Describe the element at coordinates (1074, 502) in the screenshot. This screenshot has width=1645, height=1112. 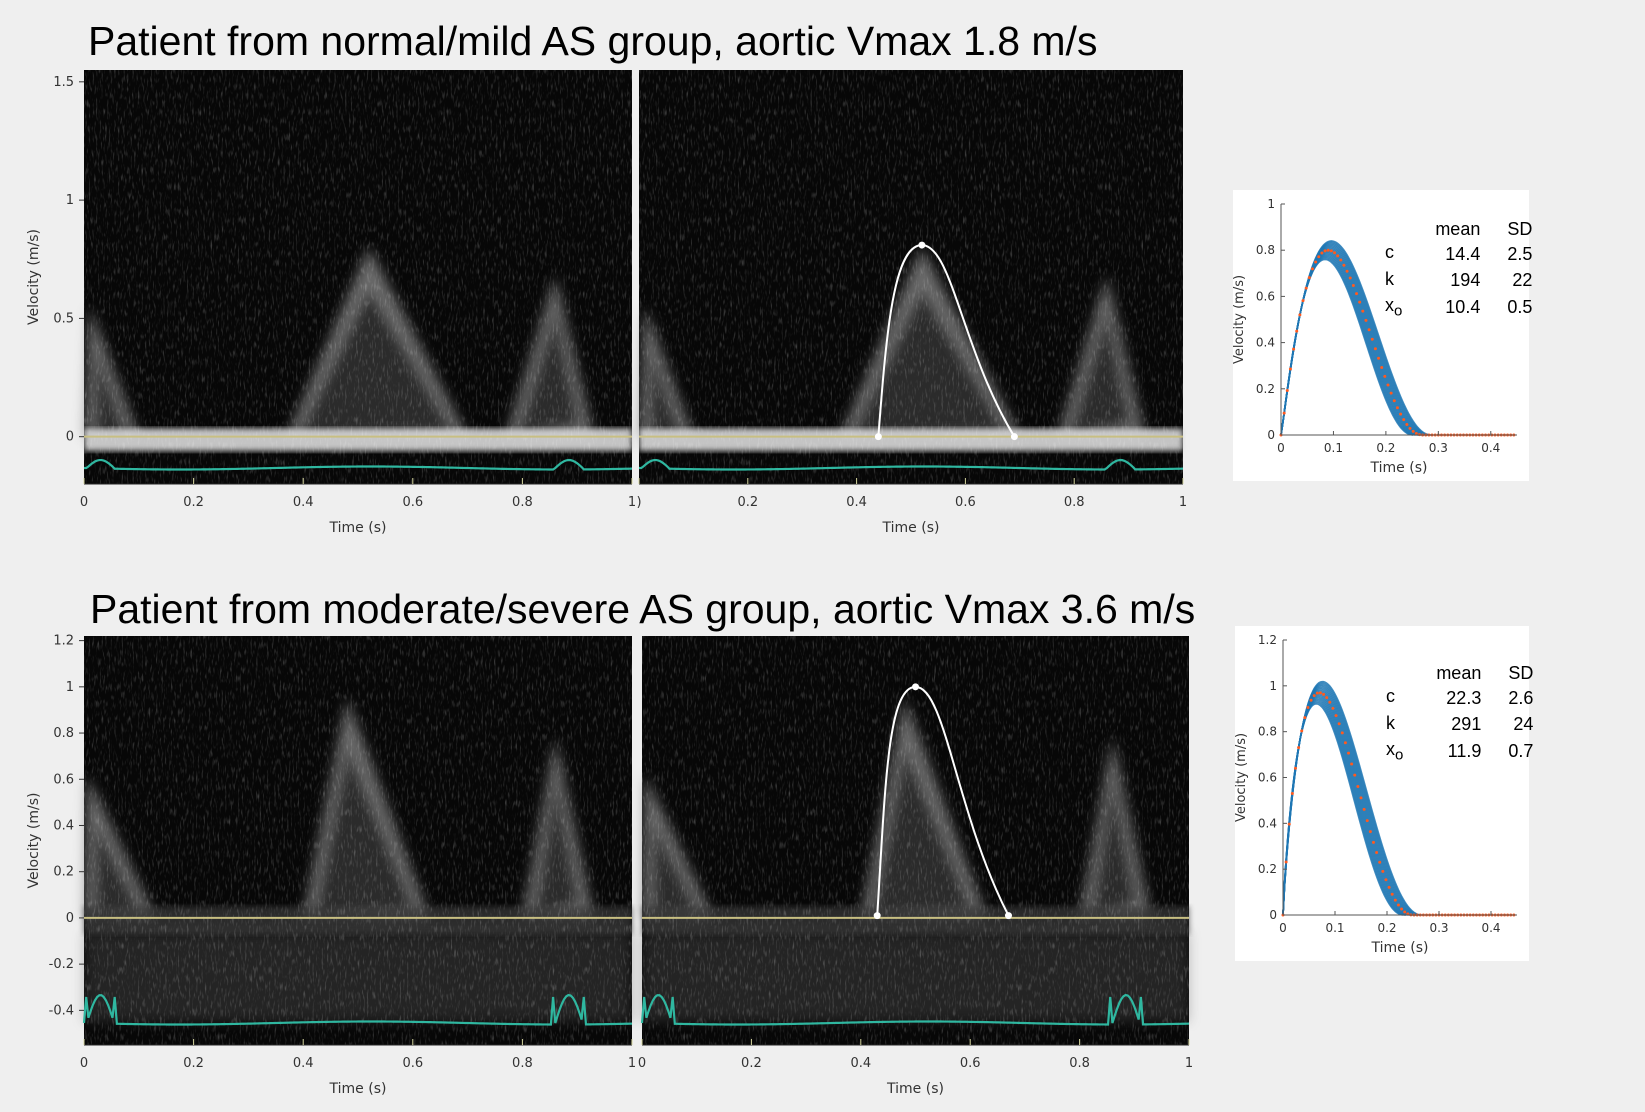
I see `x-tick-label: 0.8` at that location.